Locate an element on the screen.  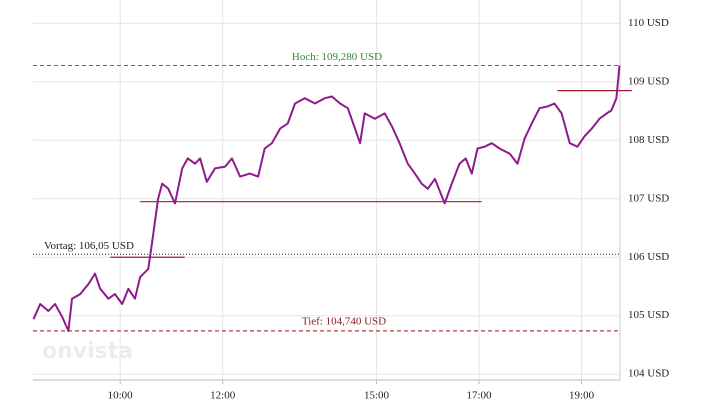
x-tick-label: 10:00 is located at coordinates (121, 396).